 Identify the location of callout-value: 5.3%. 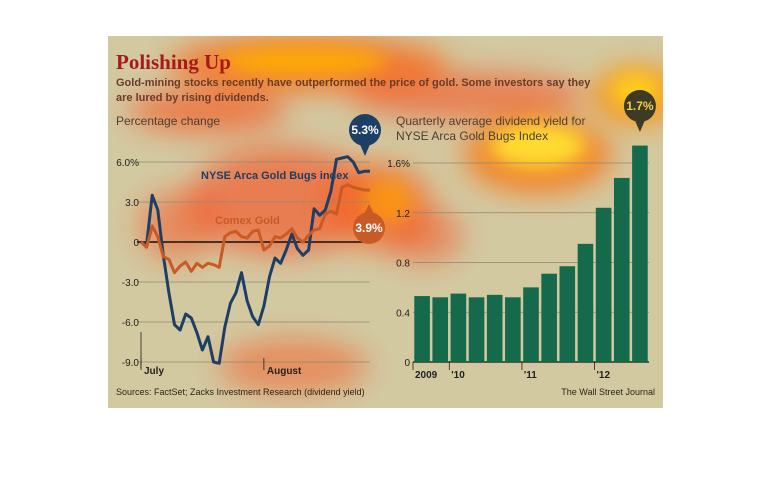
(365, 130).